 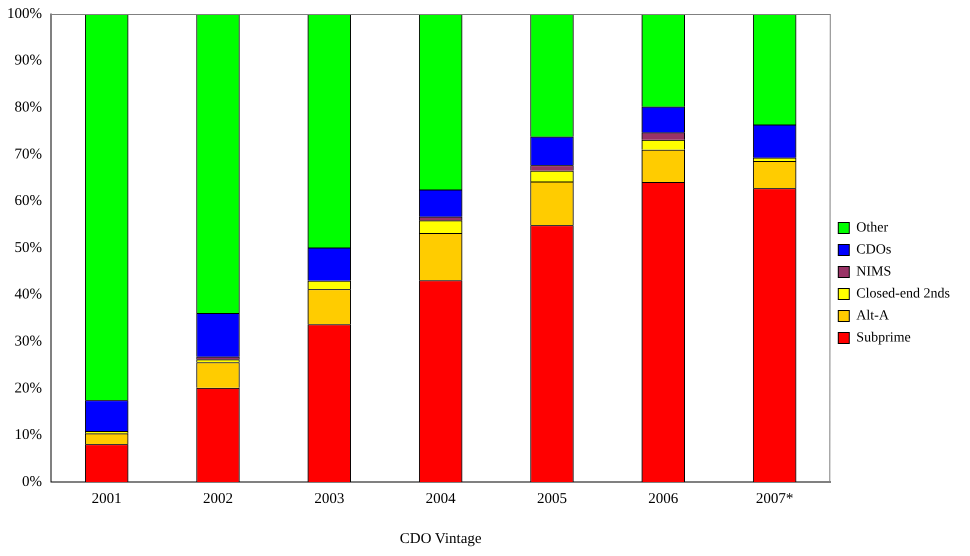 I want to click on legend-label: Subprime, so click(x=883, y=338).